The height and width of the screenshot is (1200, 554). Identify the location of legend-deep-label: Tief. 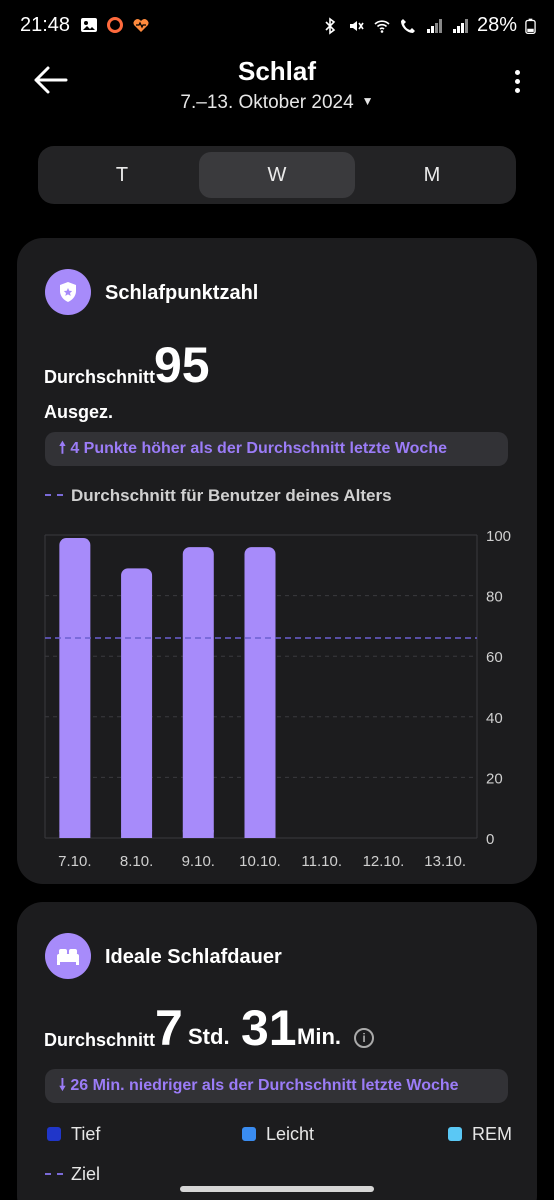
(86, 1134).